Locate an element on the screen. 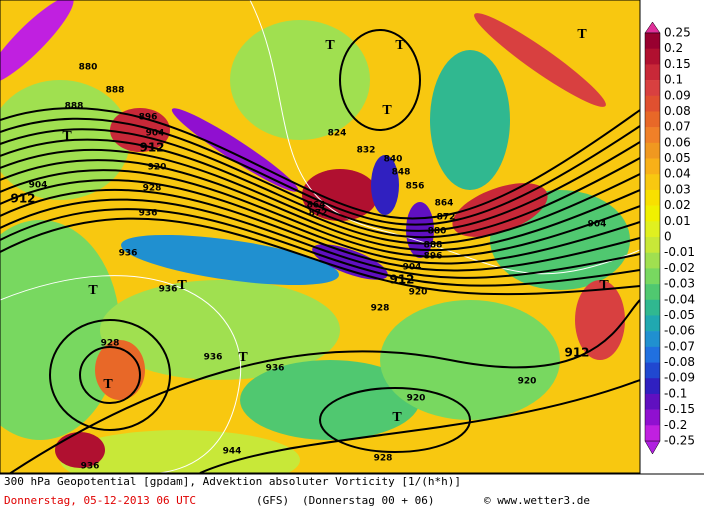  footer-credit: © www.wetter3.de is located at coordinates (537, 500).